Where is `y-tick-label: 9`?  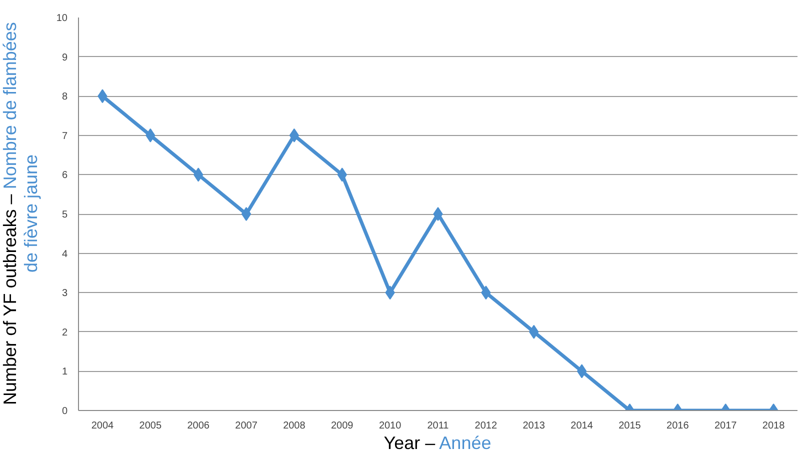 y-tick-label: 9 is located at coordinates (65, 58).